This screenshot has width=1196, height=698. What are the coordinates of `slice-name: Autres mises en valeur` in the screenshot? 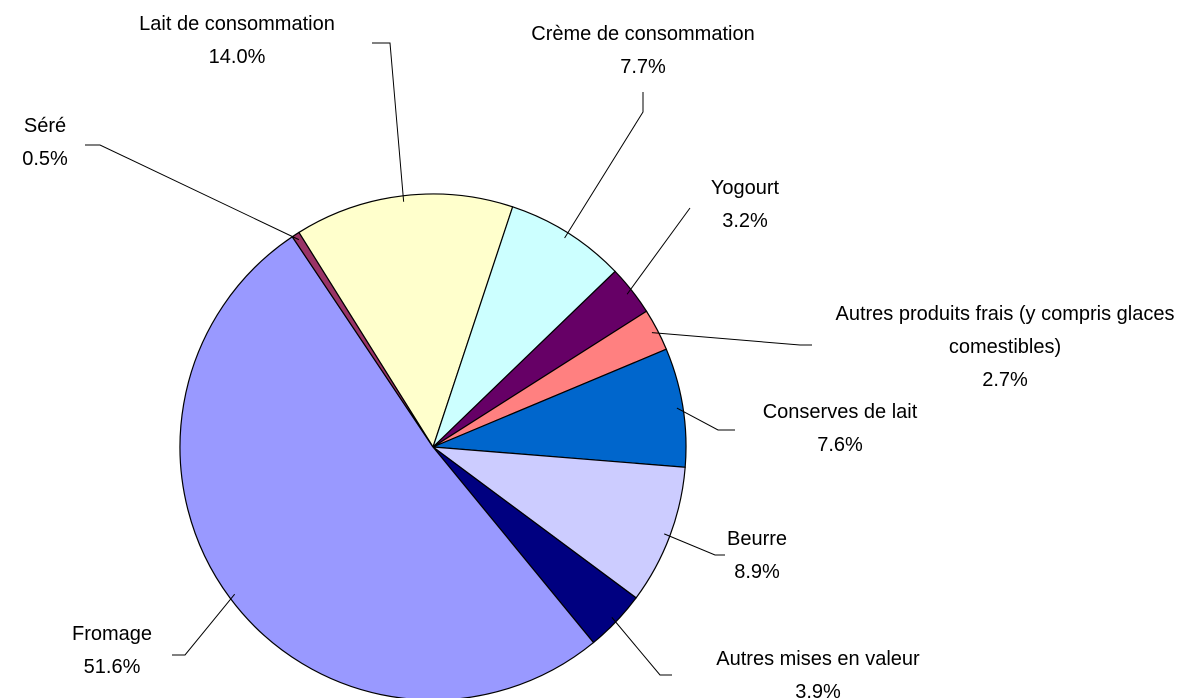 It's located at (818, 659).